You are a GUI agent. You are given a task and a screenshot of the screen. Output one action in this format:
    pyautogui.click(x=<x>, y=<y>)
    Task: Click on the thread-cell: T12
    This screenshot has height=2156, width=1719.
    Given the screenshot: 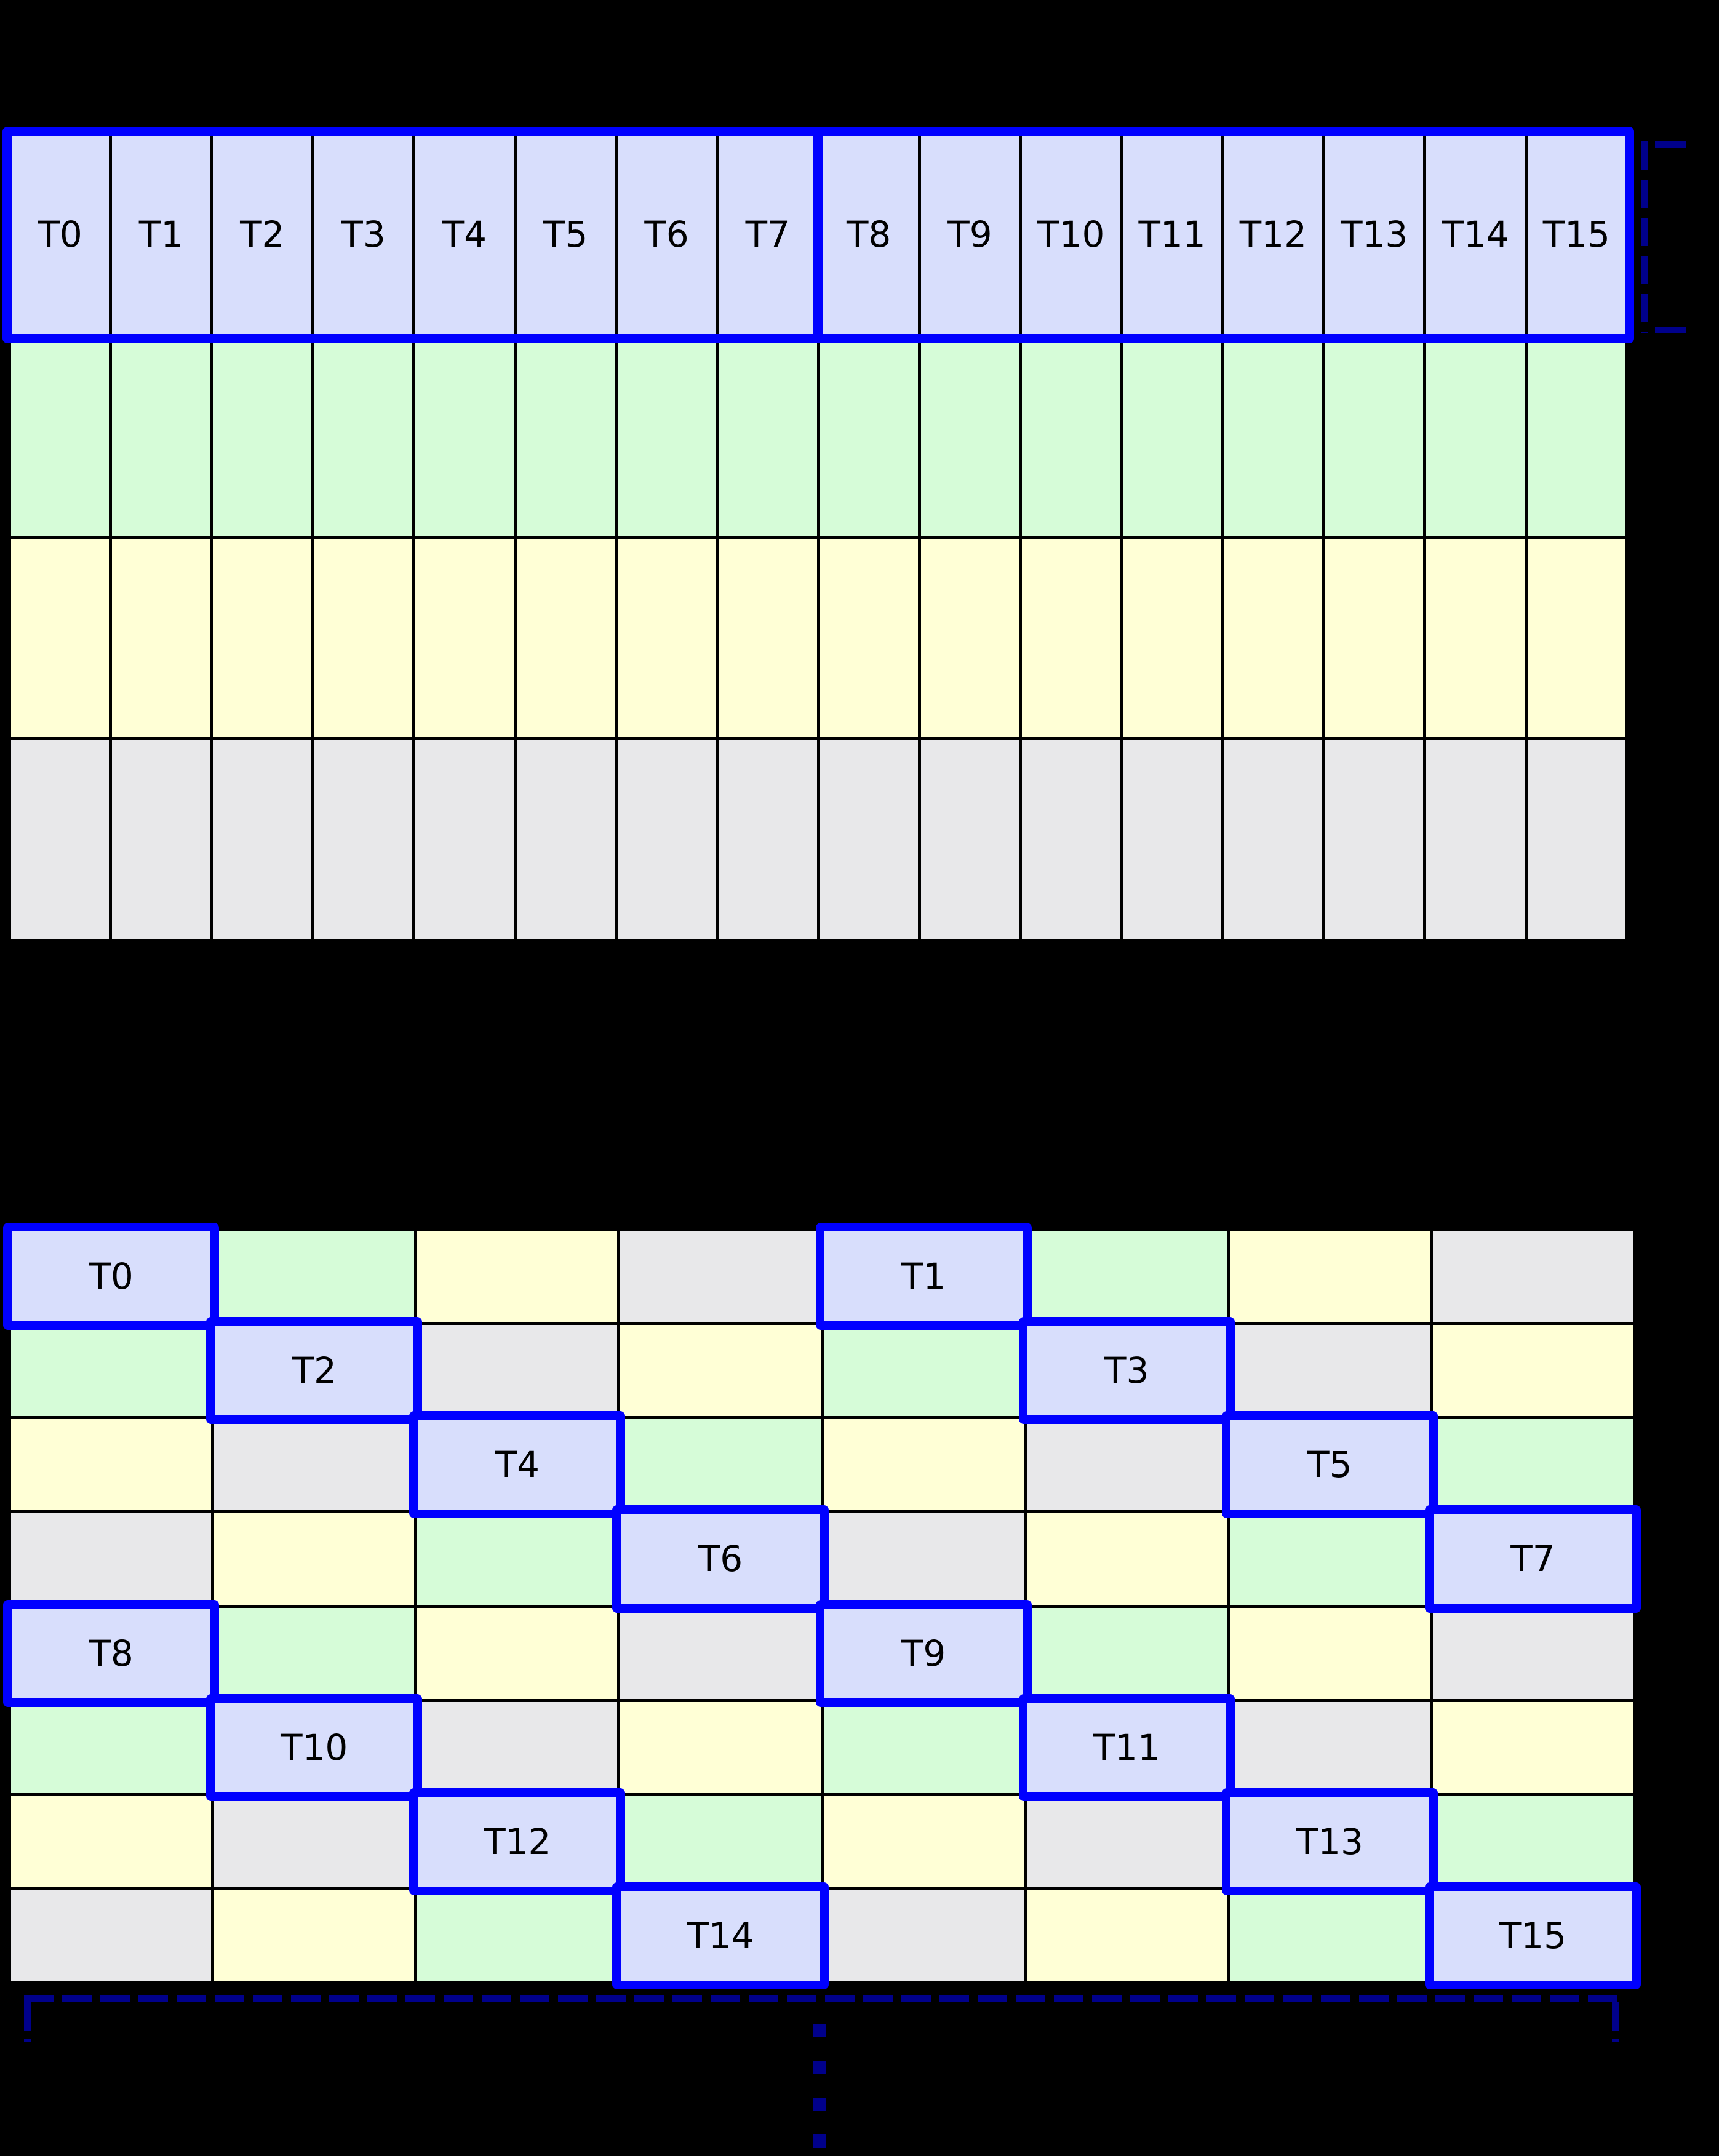 What is the action you would take?
    pyautogui.click(x=1273, y=234)
    